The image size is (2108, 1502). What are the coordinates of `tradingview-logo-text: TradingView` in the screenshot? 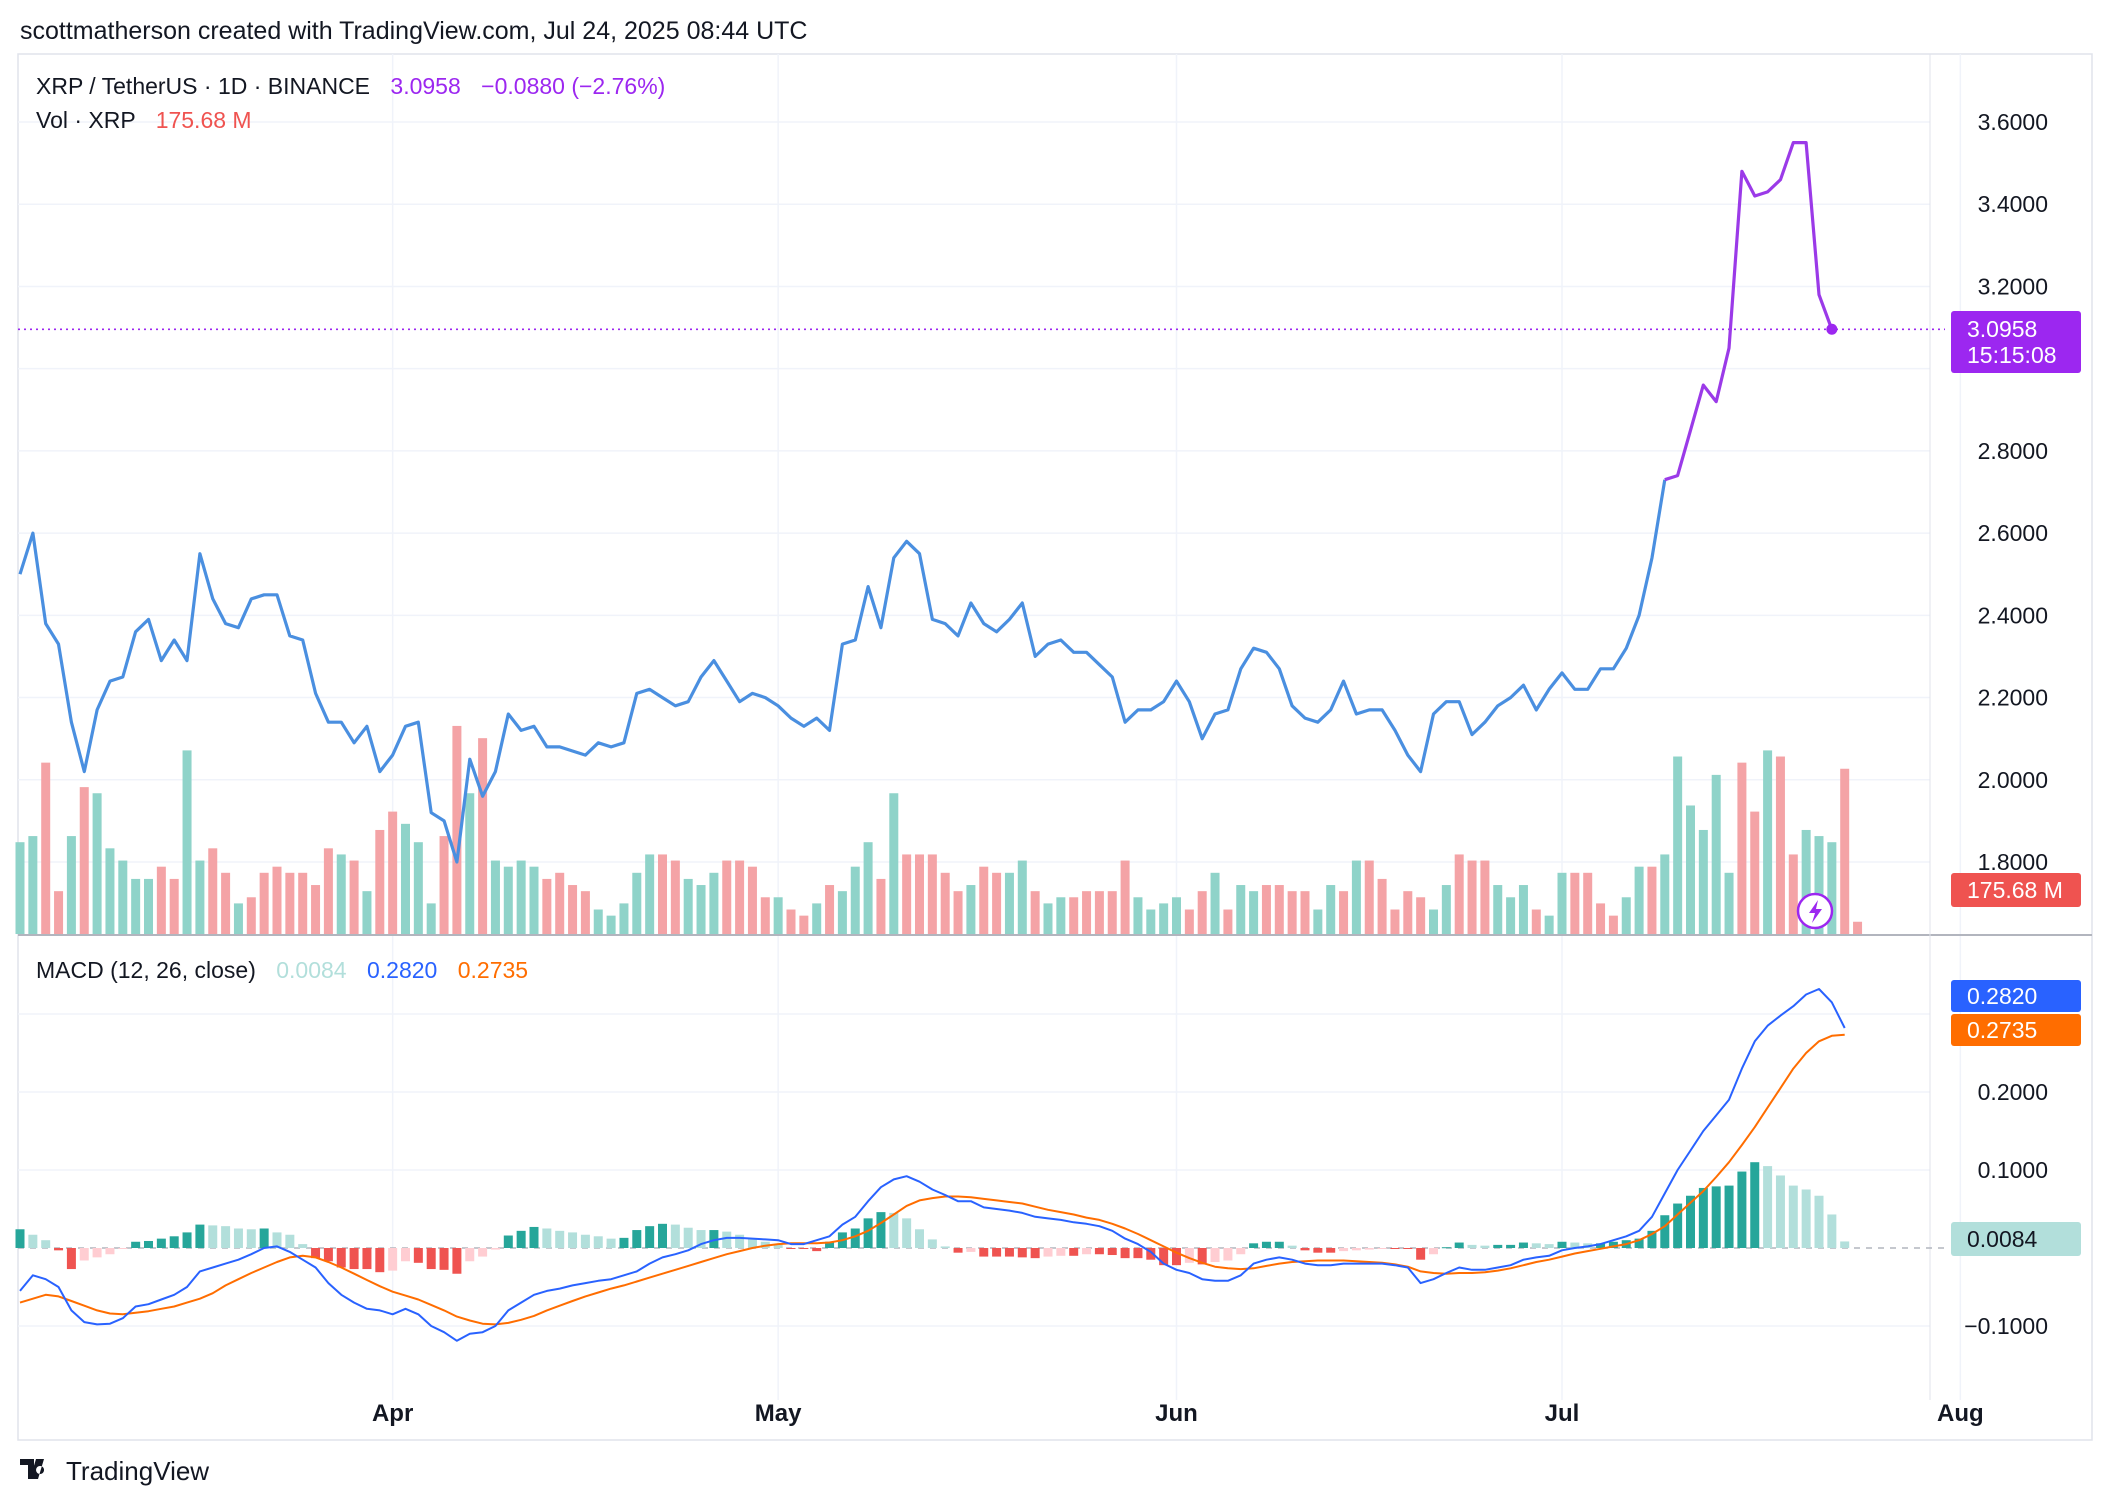 It's located at (137, 1471).